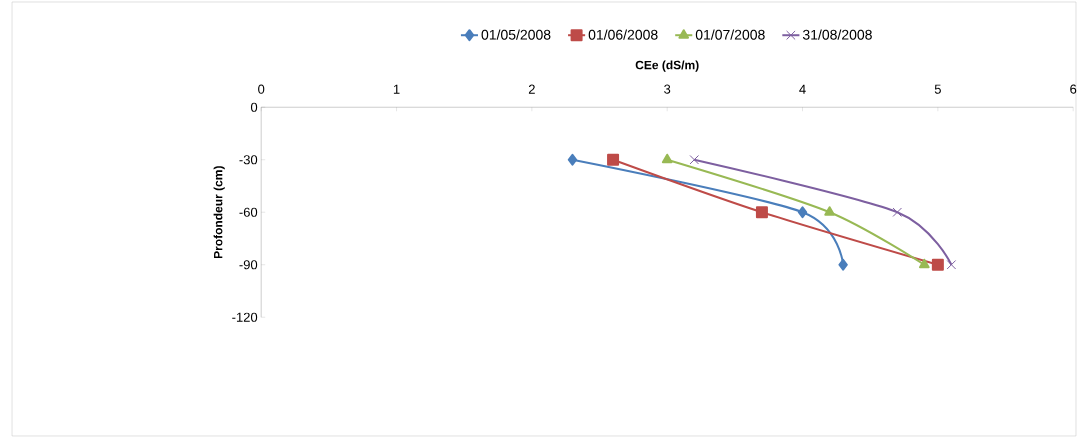 Image resolution: width=1084 pixels, height=438 pixels. I want to click on x-tick-label: 1, so click(396, 89).